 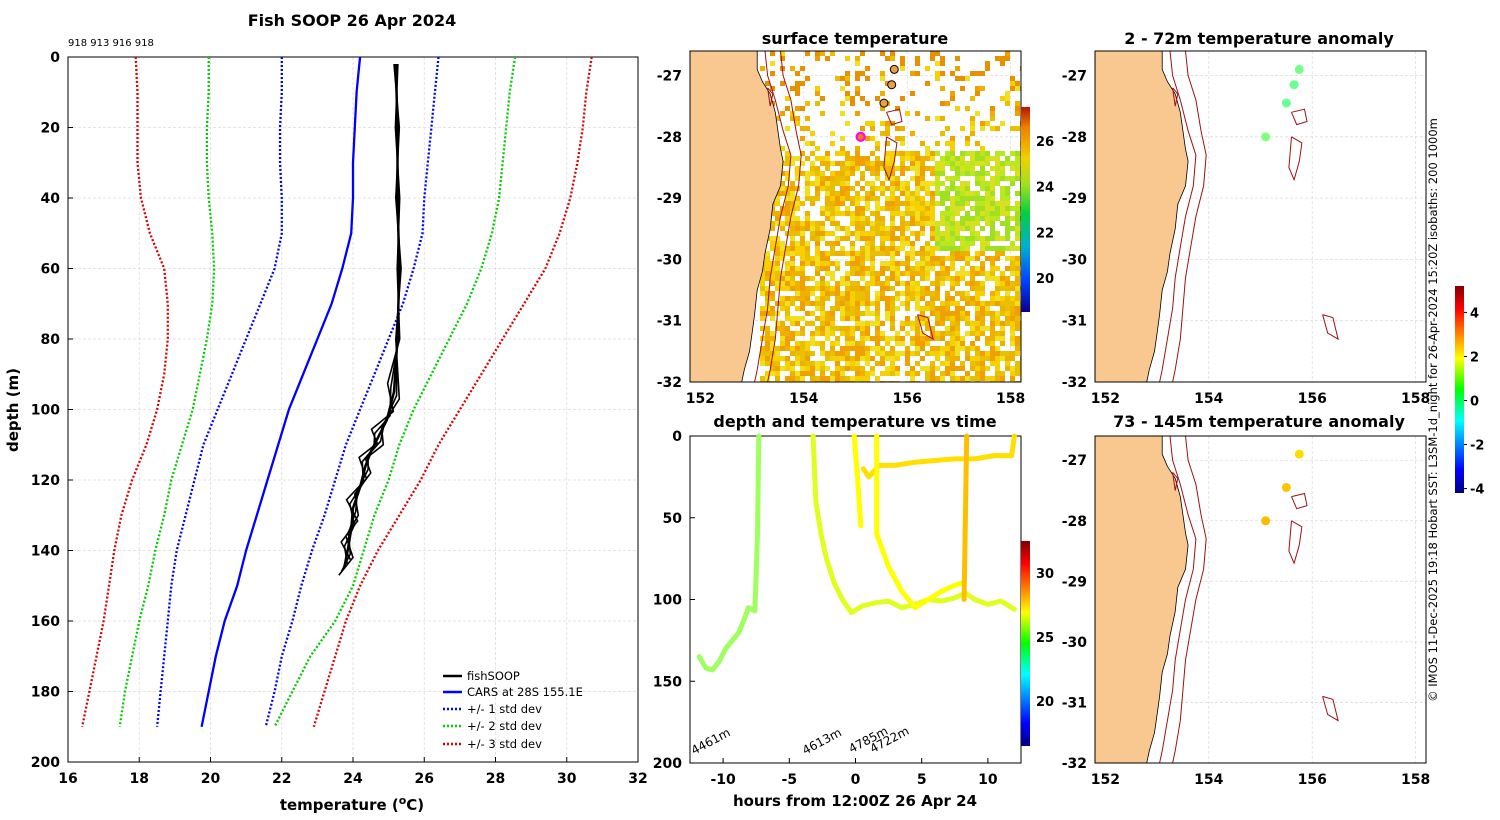 I want to click on legend-label-std3: +/- 3 std dev, so click(x=504, y=744).